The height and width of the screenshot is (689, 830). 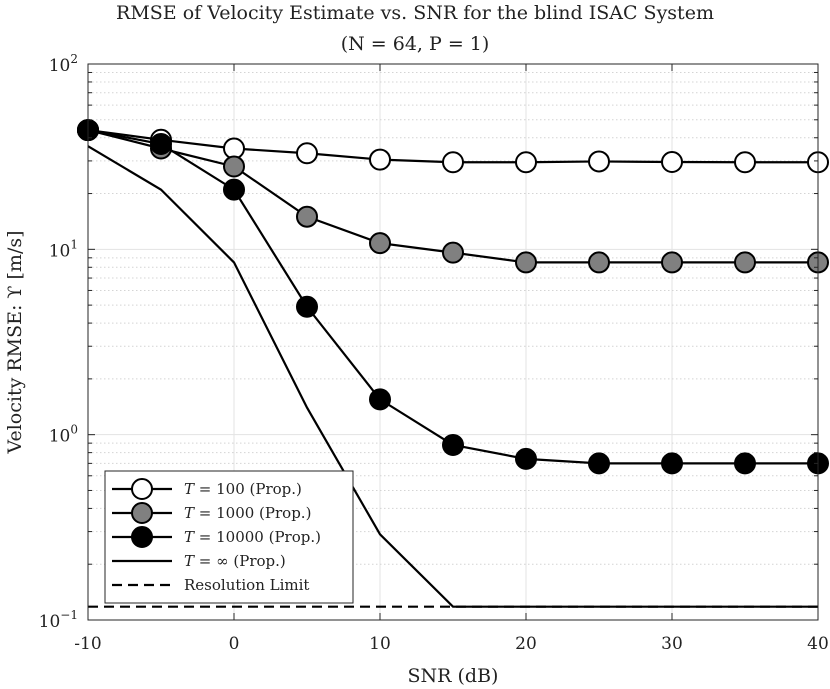 I want to click on y-tick-label: 10⁰, so click(x=63, y=435).